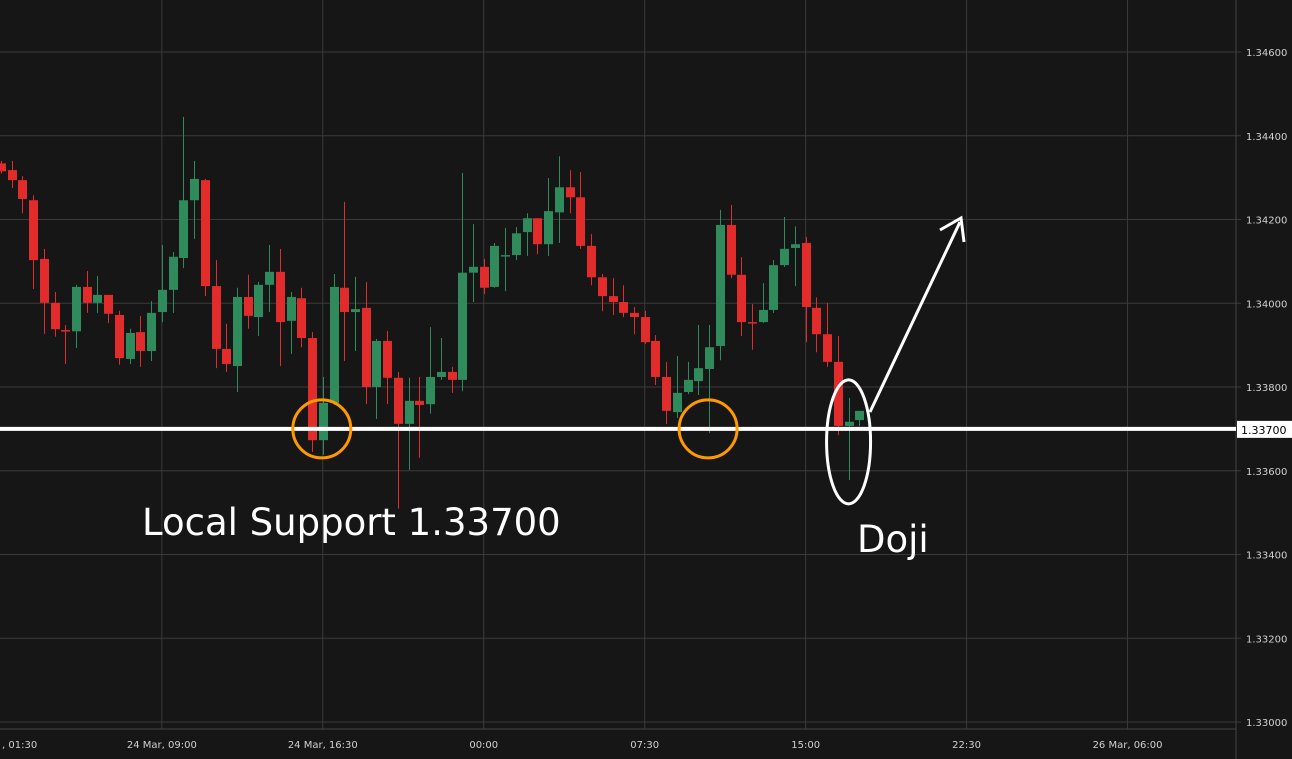  I want to click on x-tick-label: 00:00, so click(483, 745).